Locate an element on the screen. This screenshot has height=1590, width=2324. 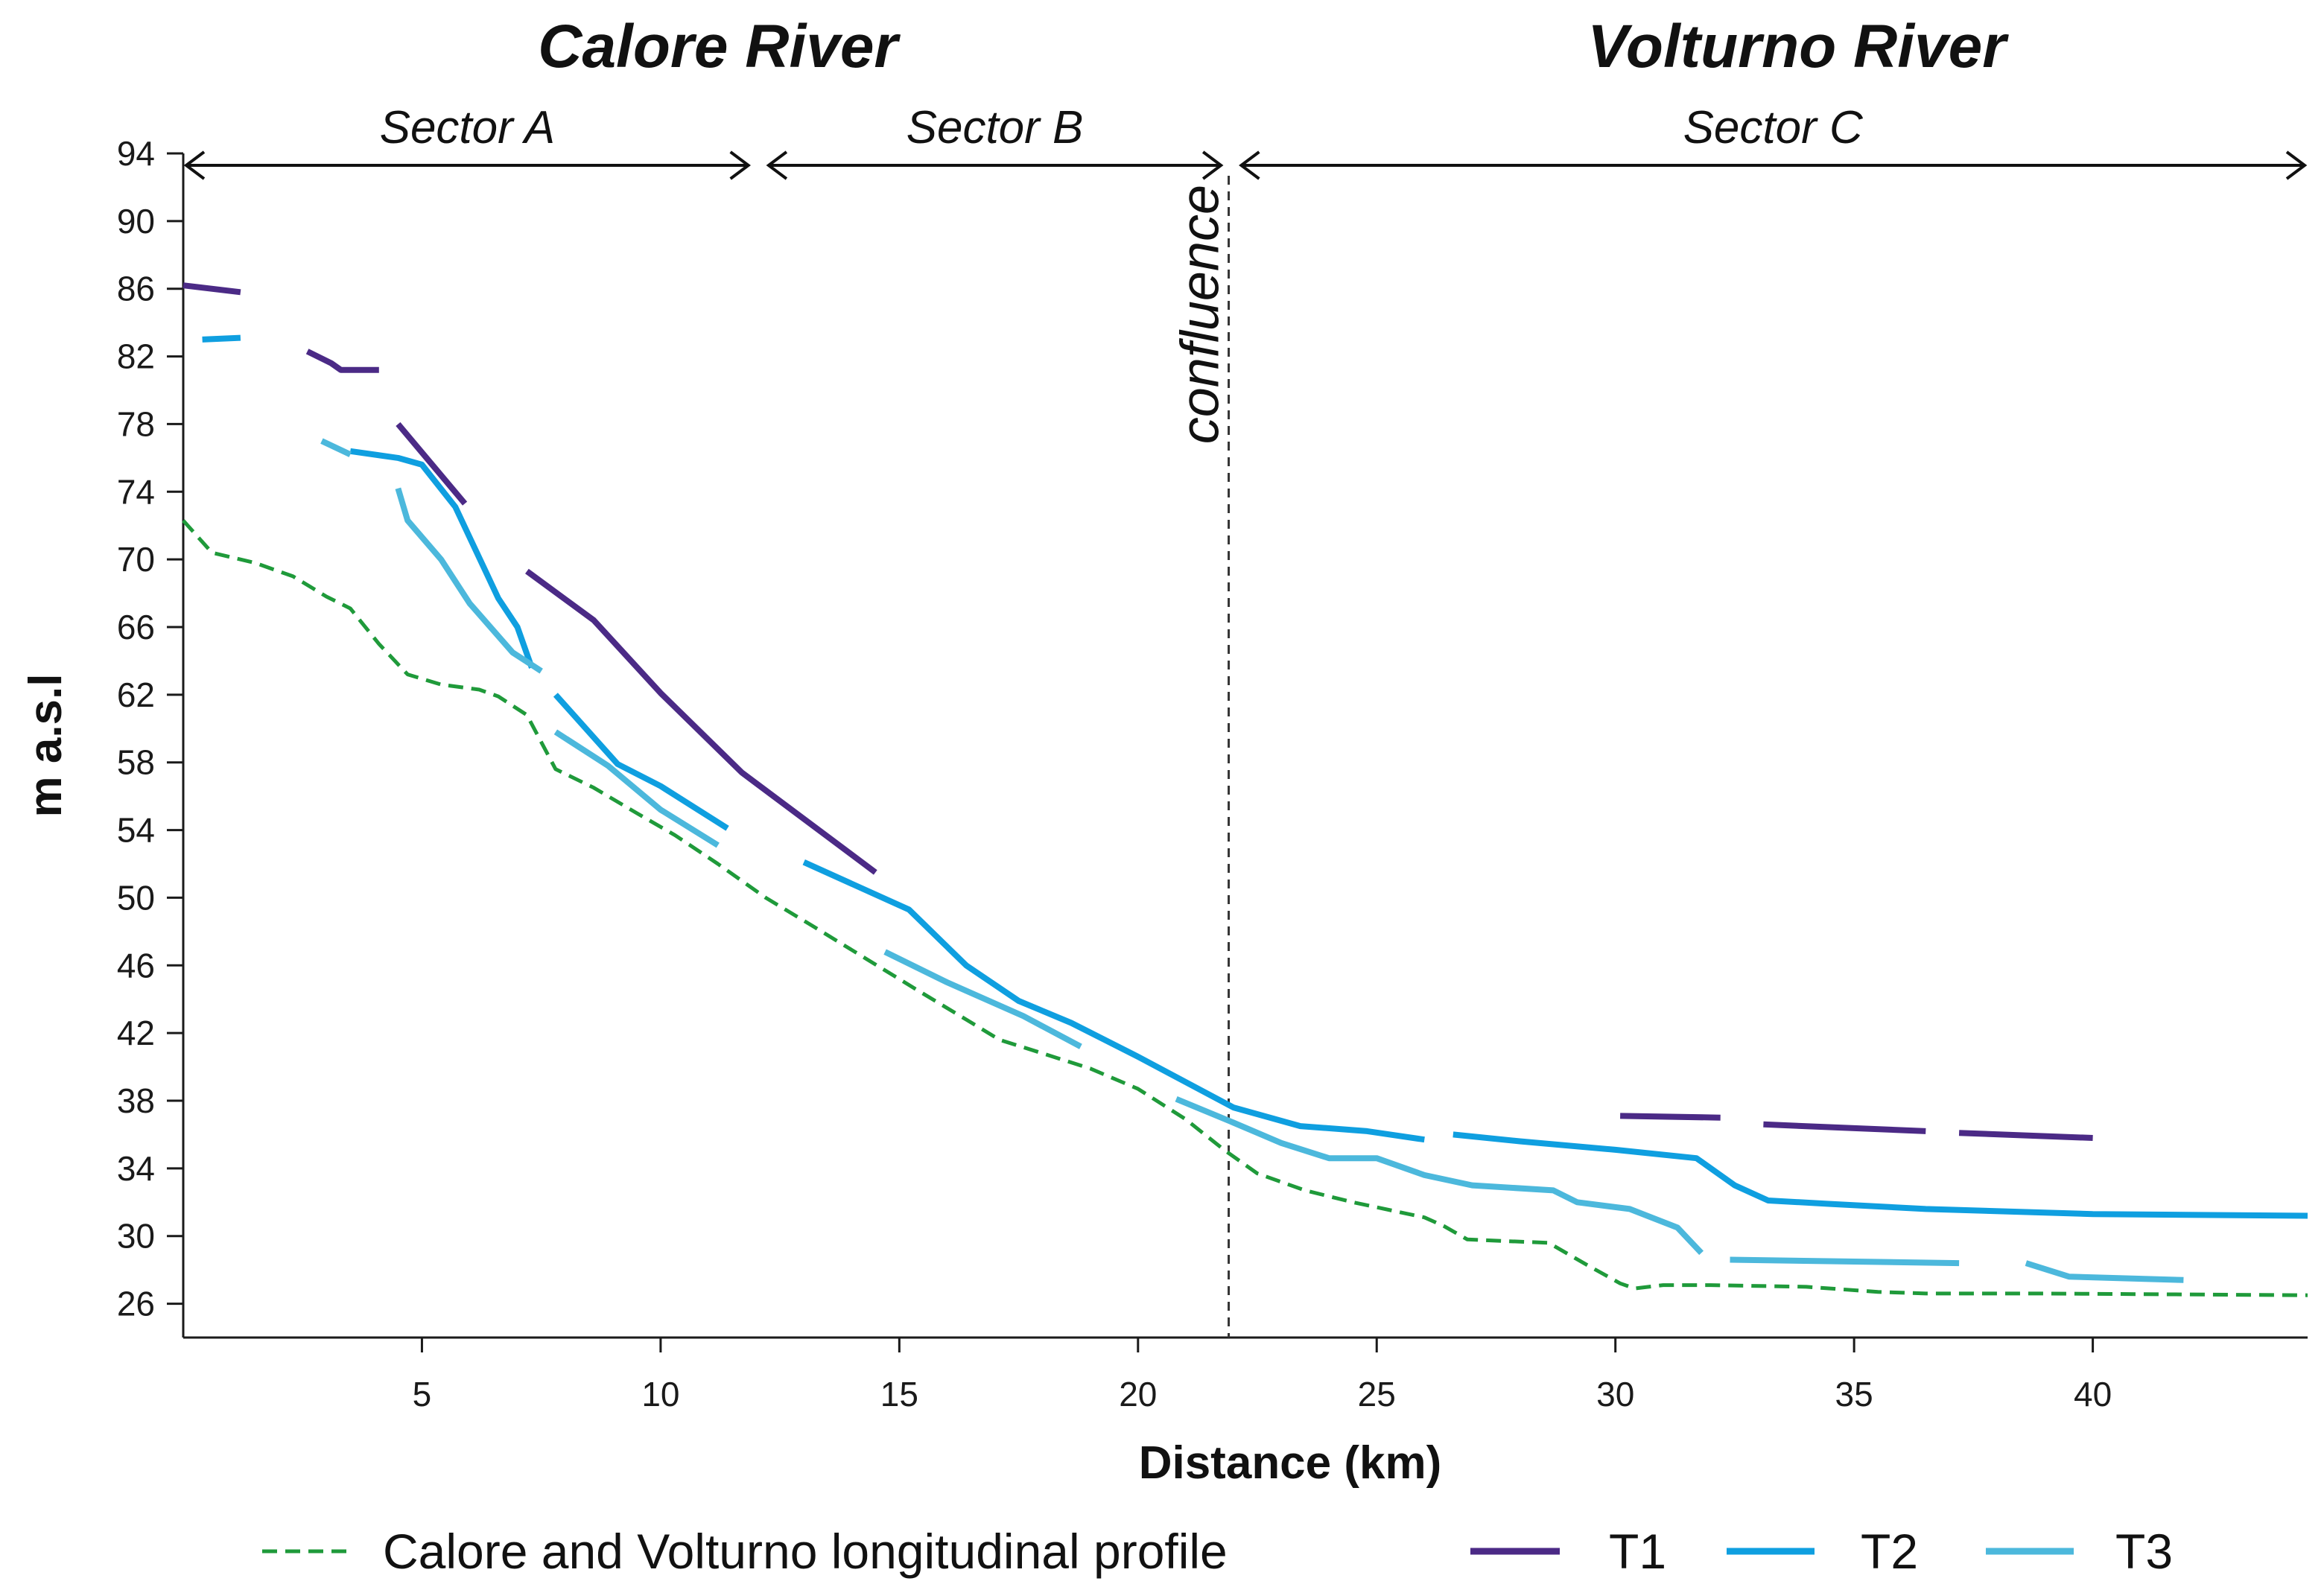
y-tick-label: 74 is located at coordinates (136, 492).